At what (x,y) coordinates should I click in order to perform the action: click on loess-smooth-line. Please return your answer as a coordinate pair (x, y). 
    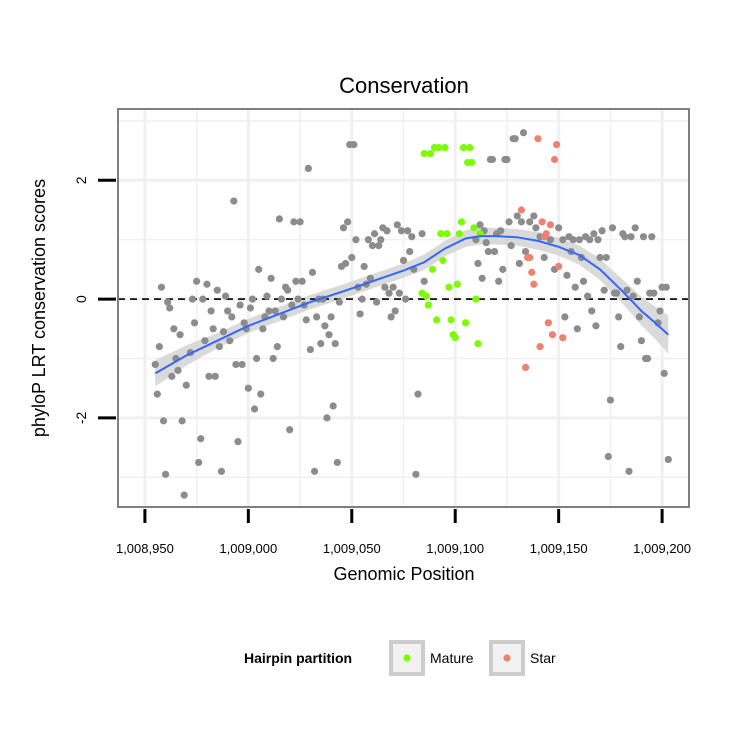
    Looking at the image, I should click on (411, 305).